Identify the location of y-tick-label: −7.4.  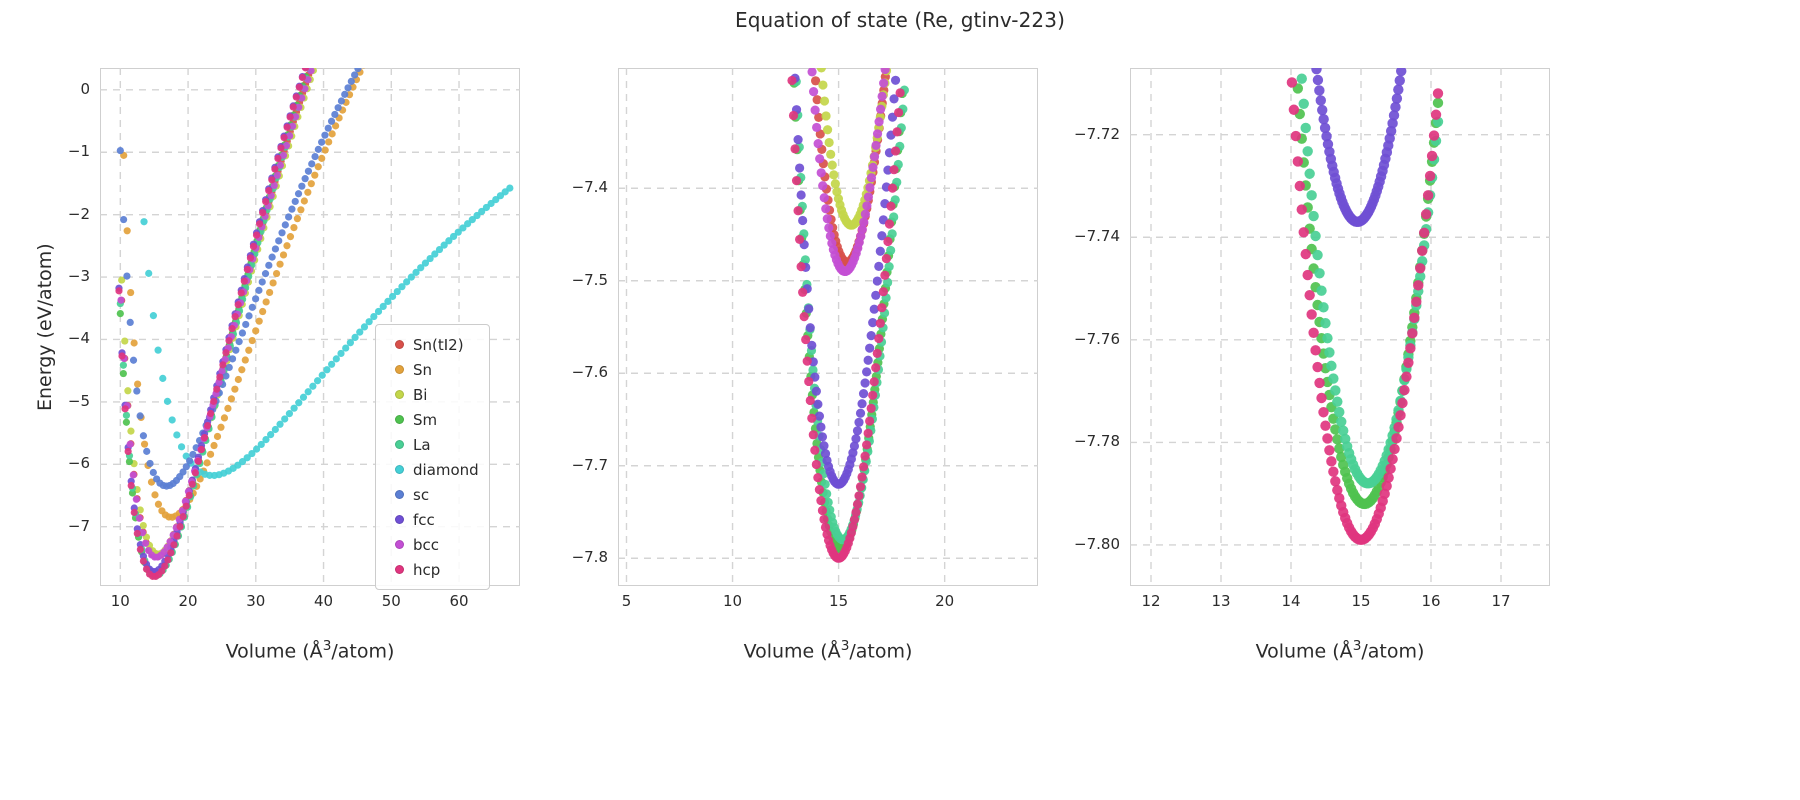
(589, 187).